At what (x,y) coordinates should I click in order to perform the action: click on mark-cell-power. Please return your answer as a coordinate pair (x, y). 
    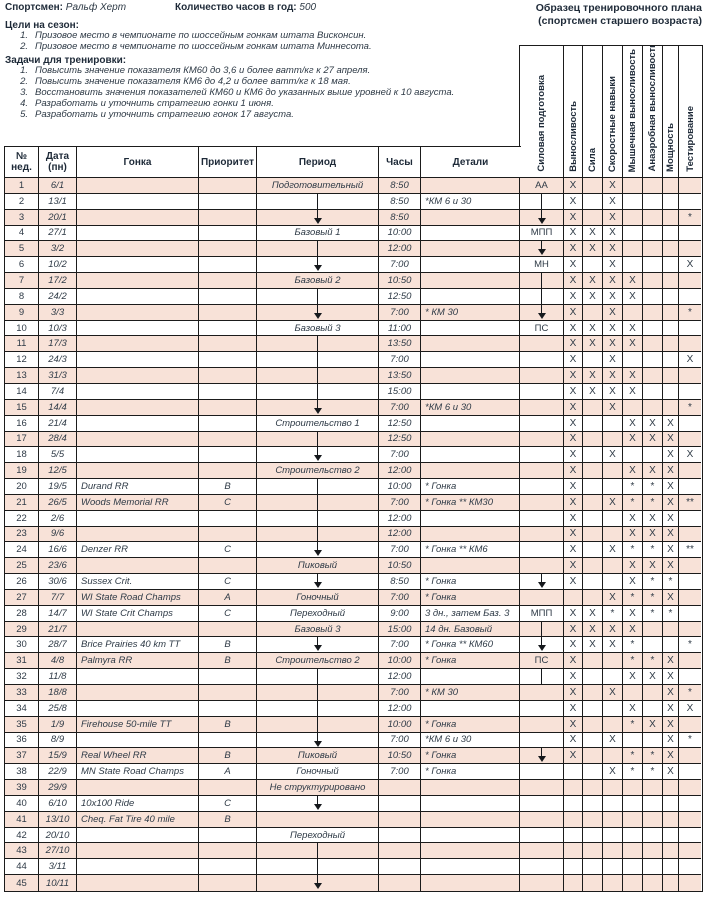
    Looking at the image, I should click on (671, 344).